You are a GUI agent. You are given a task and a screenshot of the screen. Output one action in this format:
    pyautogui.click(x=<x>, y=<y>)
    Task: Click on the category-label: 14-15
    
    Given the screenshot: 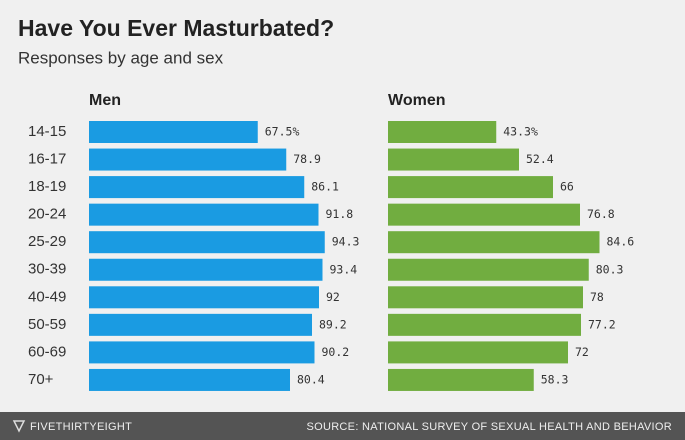 What is the action you would take?
    pyautogui.click(x=47, y=131)
    